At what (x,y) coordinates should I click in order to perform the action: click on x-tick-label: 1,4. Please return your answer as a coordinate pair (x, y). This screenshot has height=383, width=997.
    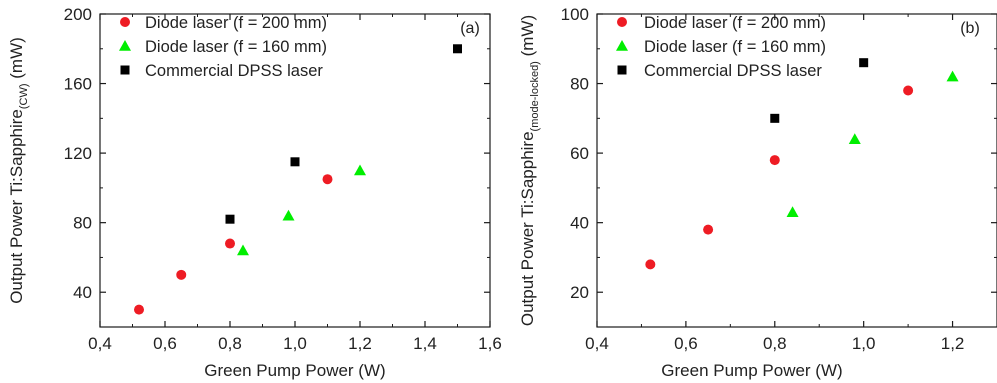
    Looking at the image, I should click on (425, 343).